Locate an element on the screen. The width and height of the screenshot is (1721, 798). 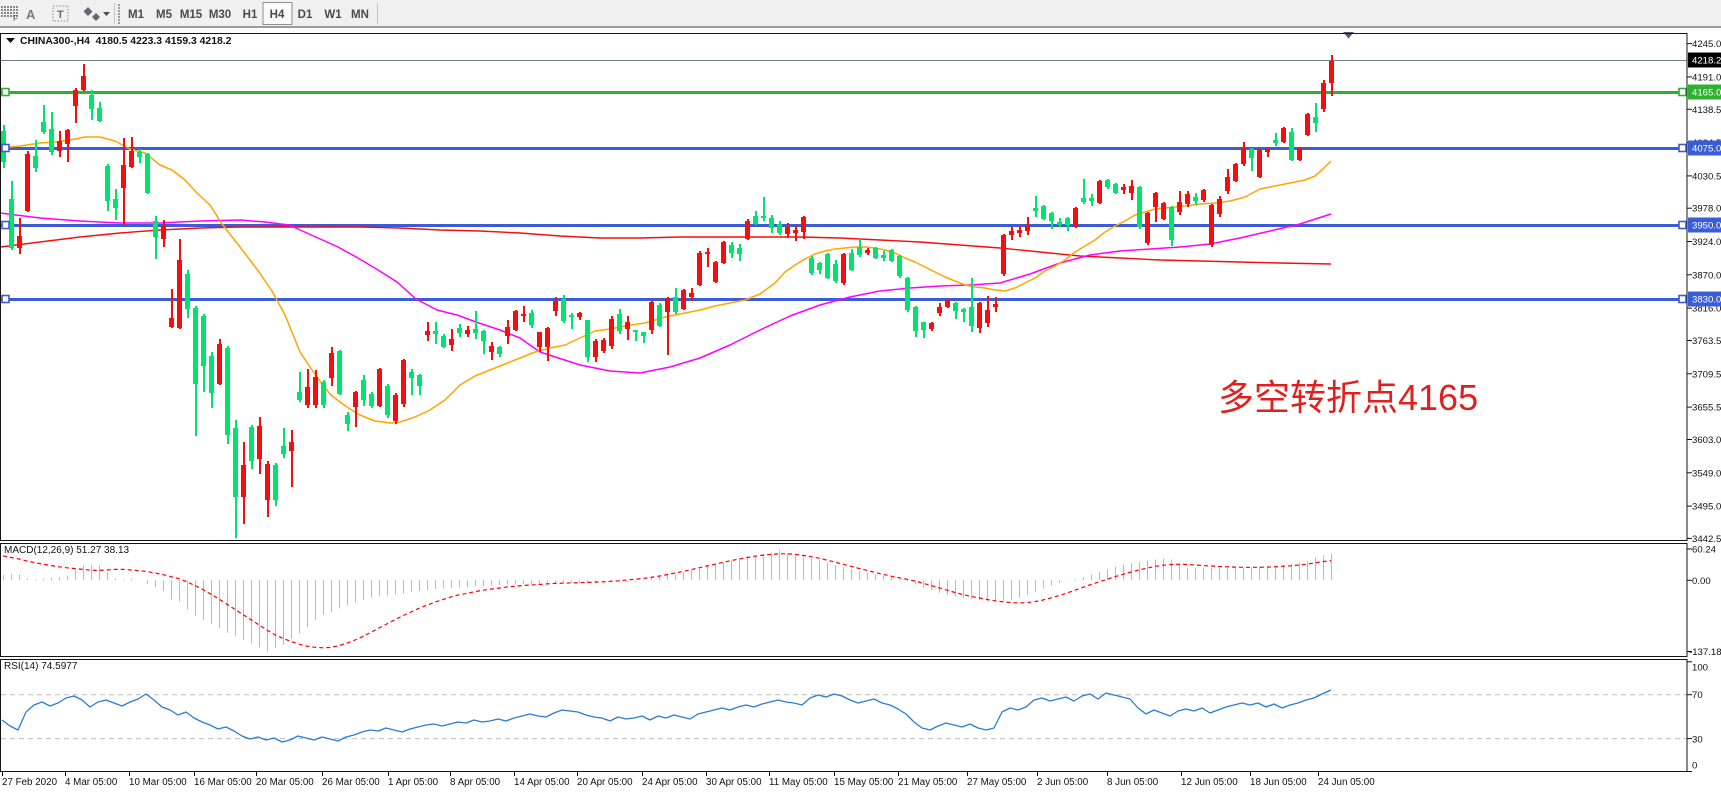
svg-text: H4 is located at coordinates (277, 15).